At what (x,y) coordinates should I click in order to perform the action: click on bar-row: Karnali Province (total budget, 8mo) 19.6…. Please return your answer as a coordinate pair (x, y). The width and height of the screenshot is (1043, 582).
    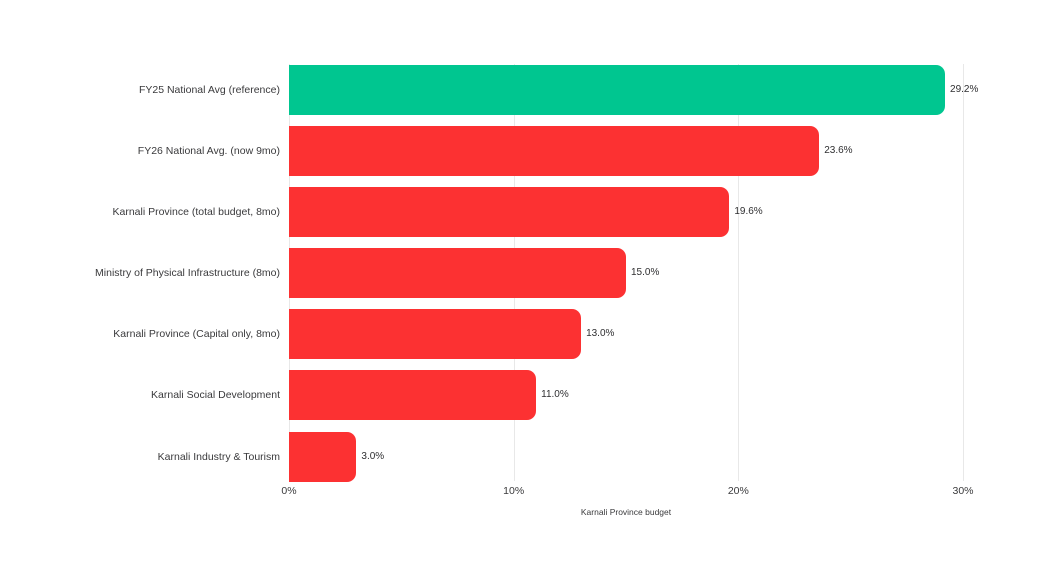
    Looking at the image, I should click on (521, 211).